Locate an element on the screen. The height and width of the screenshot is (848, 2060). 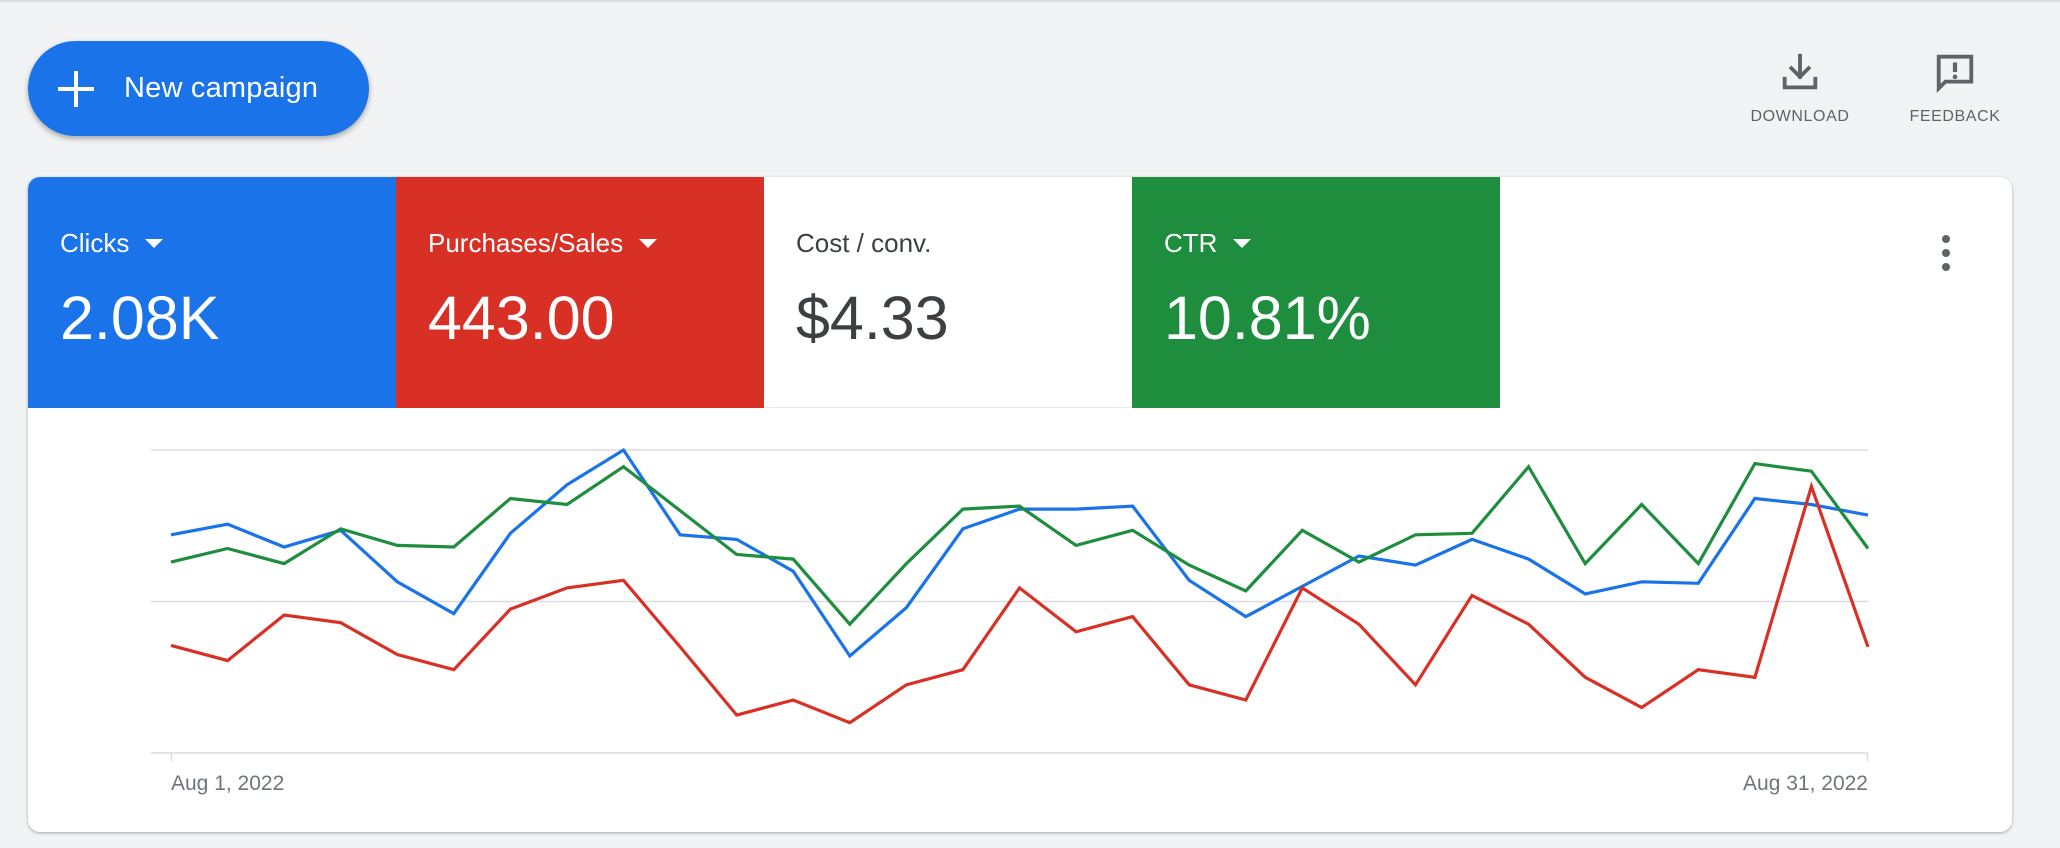
metric-name: Purchases/Sales is located at coordinates (596, 243).